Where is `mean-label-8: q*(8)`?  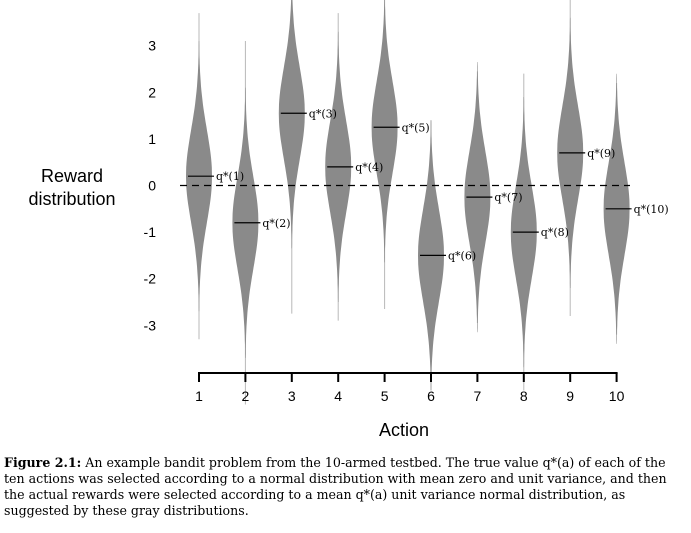
mean-label-8: q*(8) is located at coordinates (555, 232).